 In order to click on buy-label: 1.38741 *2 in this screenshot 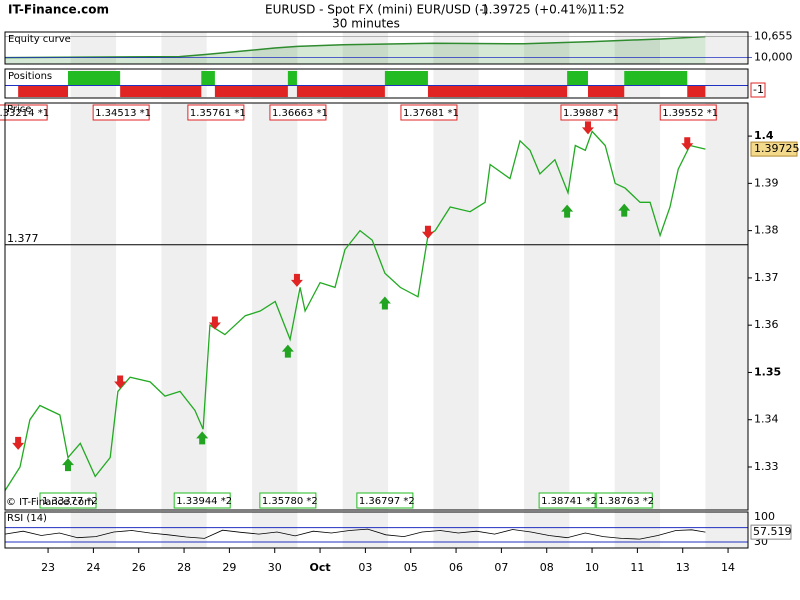, I will do `click(569, 501)`.